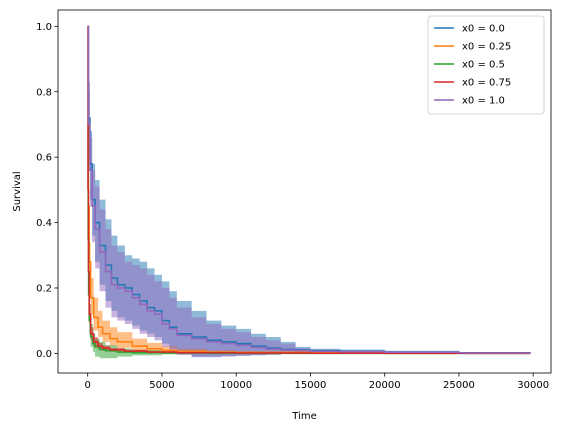 The width and height of the screenshot is (569, 432). Describe the element at coordinates (88, 385) in the screenshot. I see `x-tick-label: 0` at that location.